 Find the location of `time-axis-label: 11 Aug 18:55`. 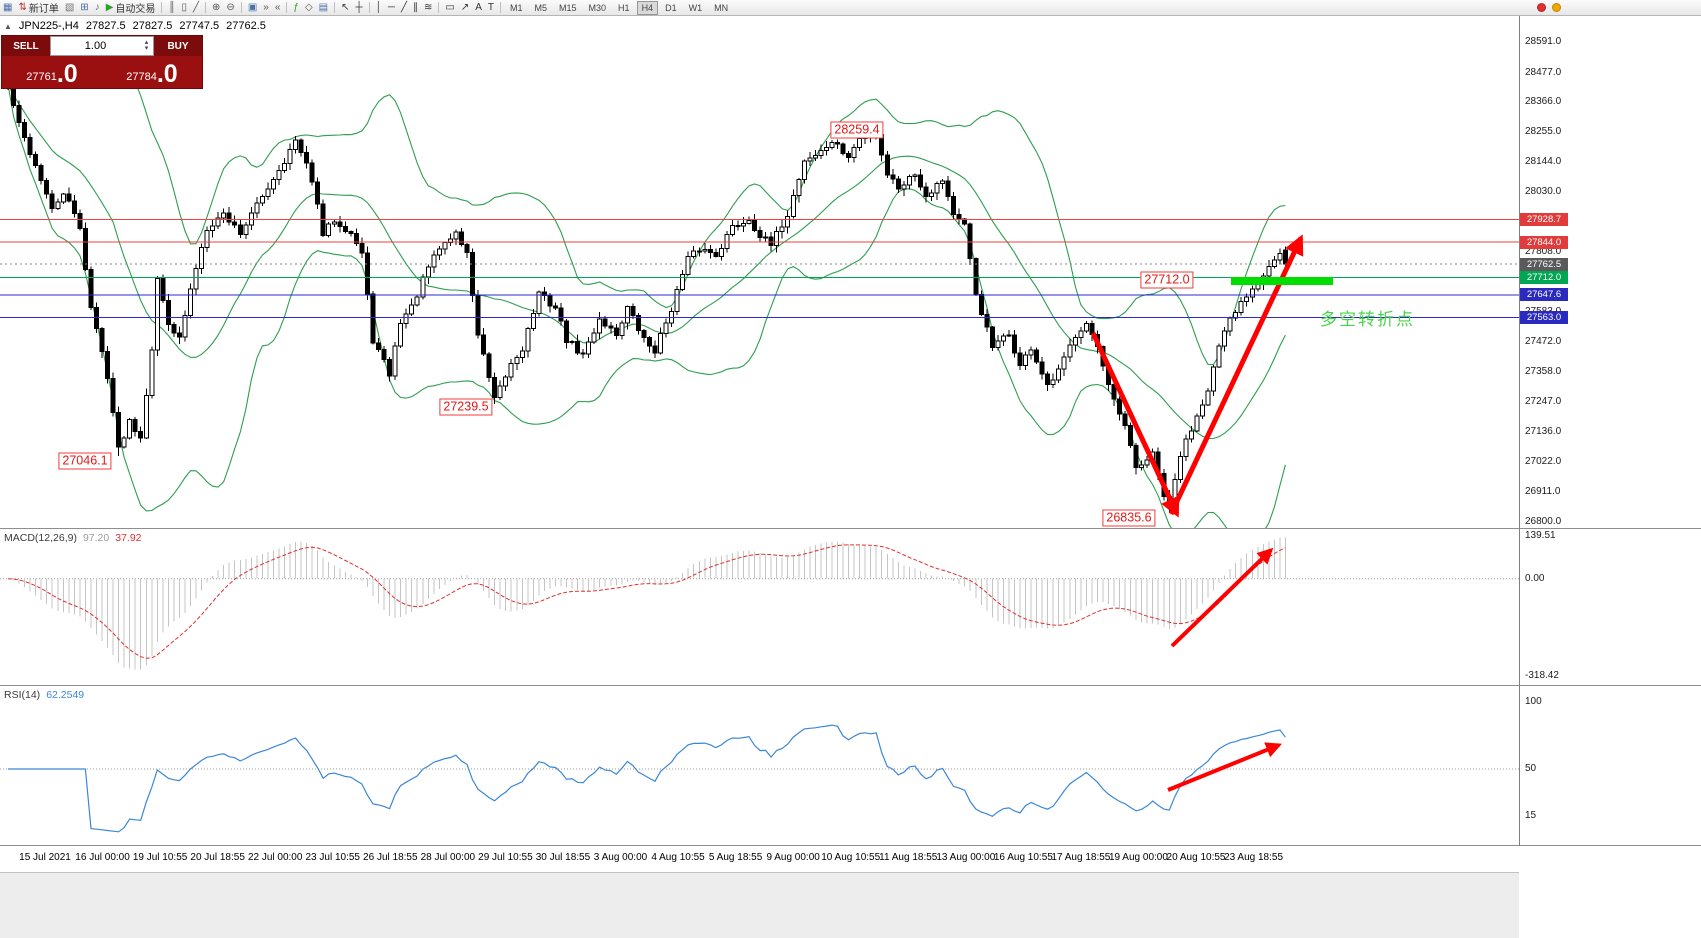

time-axis-label: 11 Aug 18:55 is located at coordinates (908, 857).